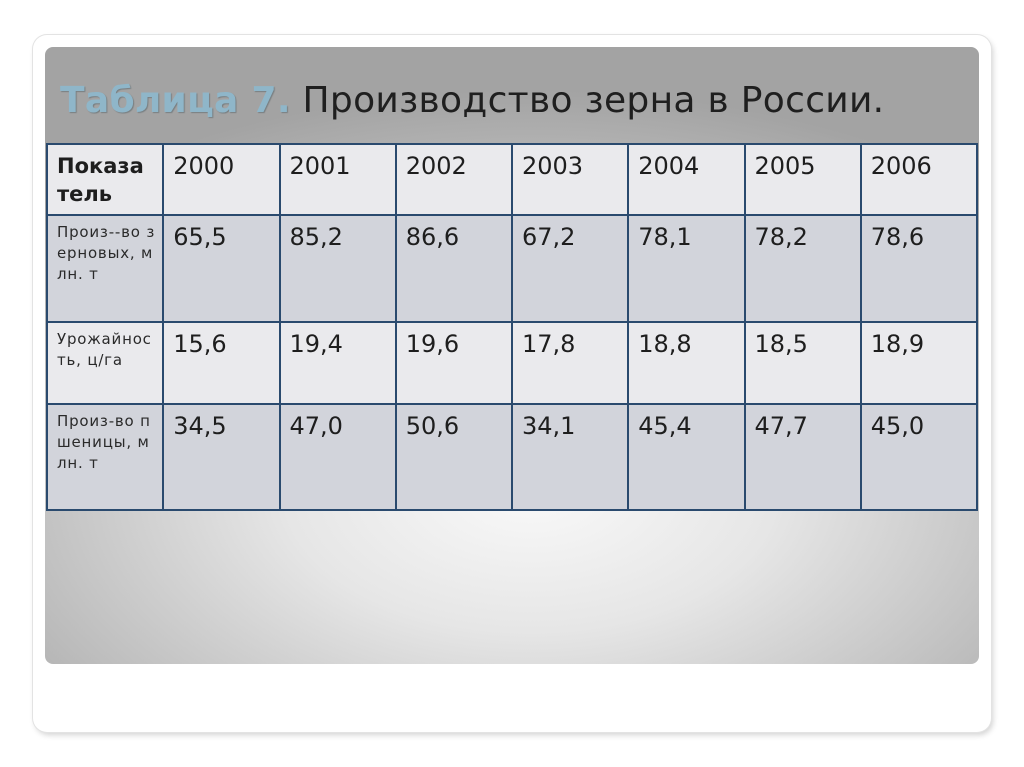 The width and height of the screenshot is (1024, 767). I want to click on value-cell: 45,0, so click(919, 457).